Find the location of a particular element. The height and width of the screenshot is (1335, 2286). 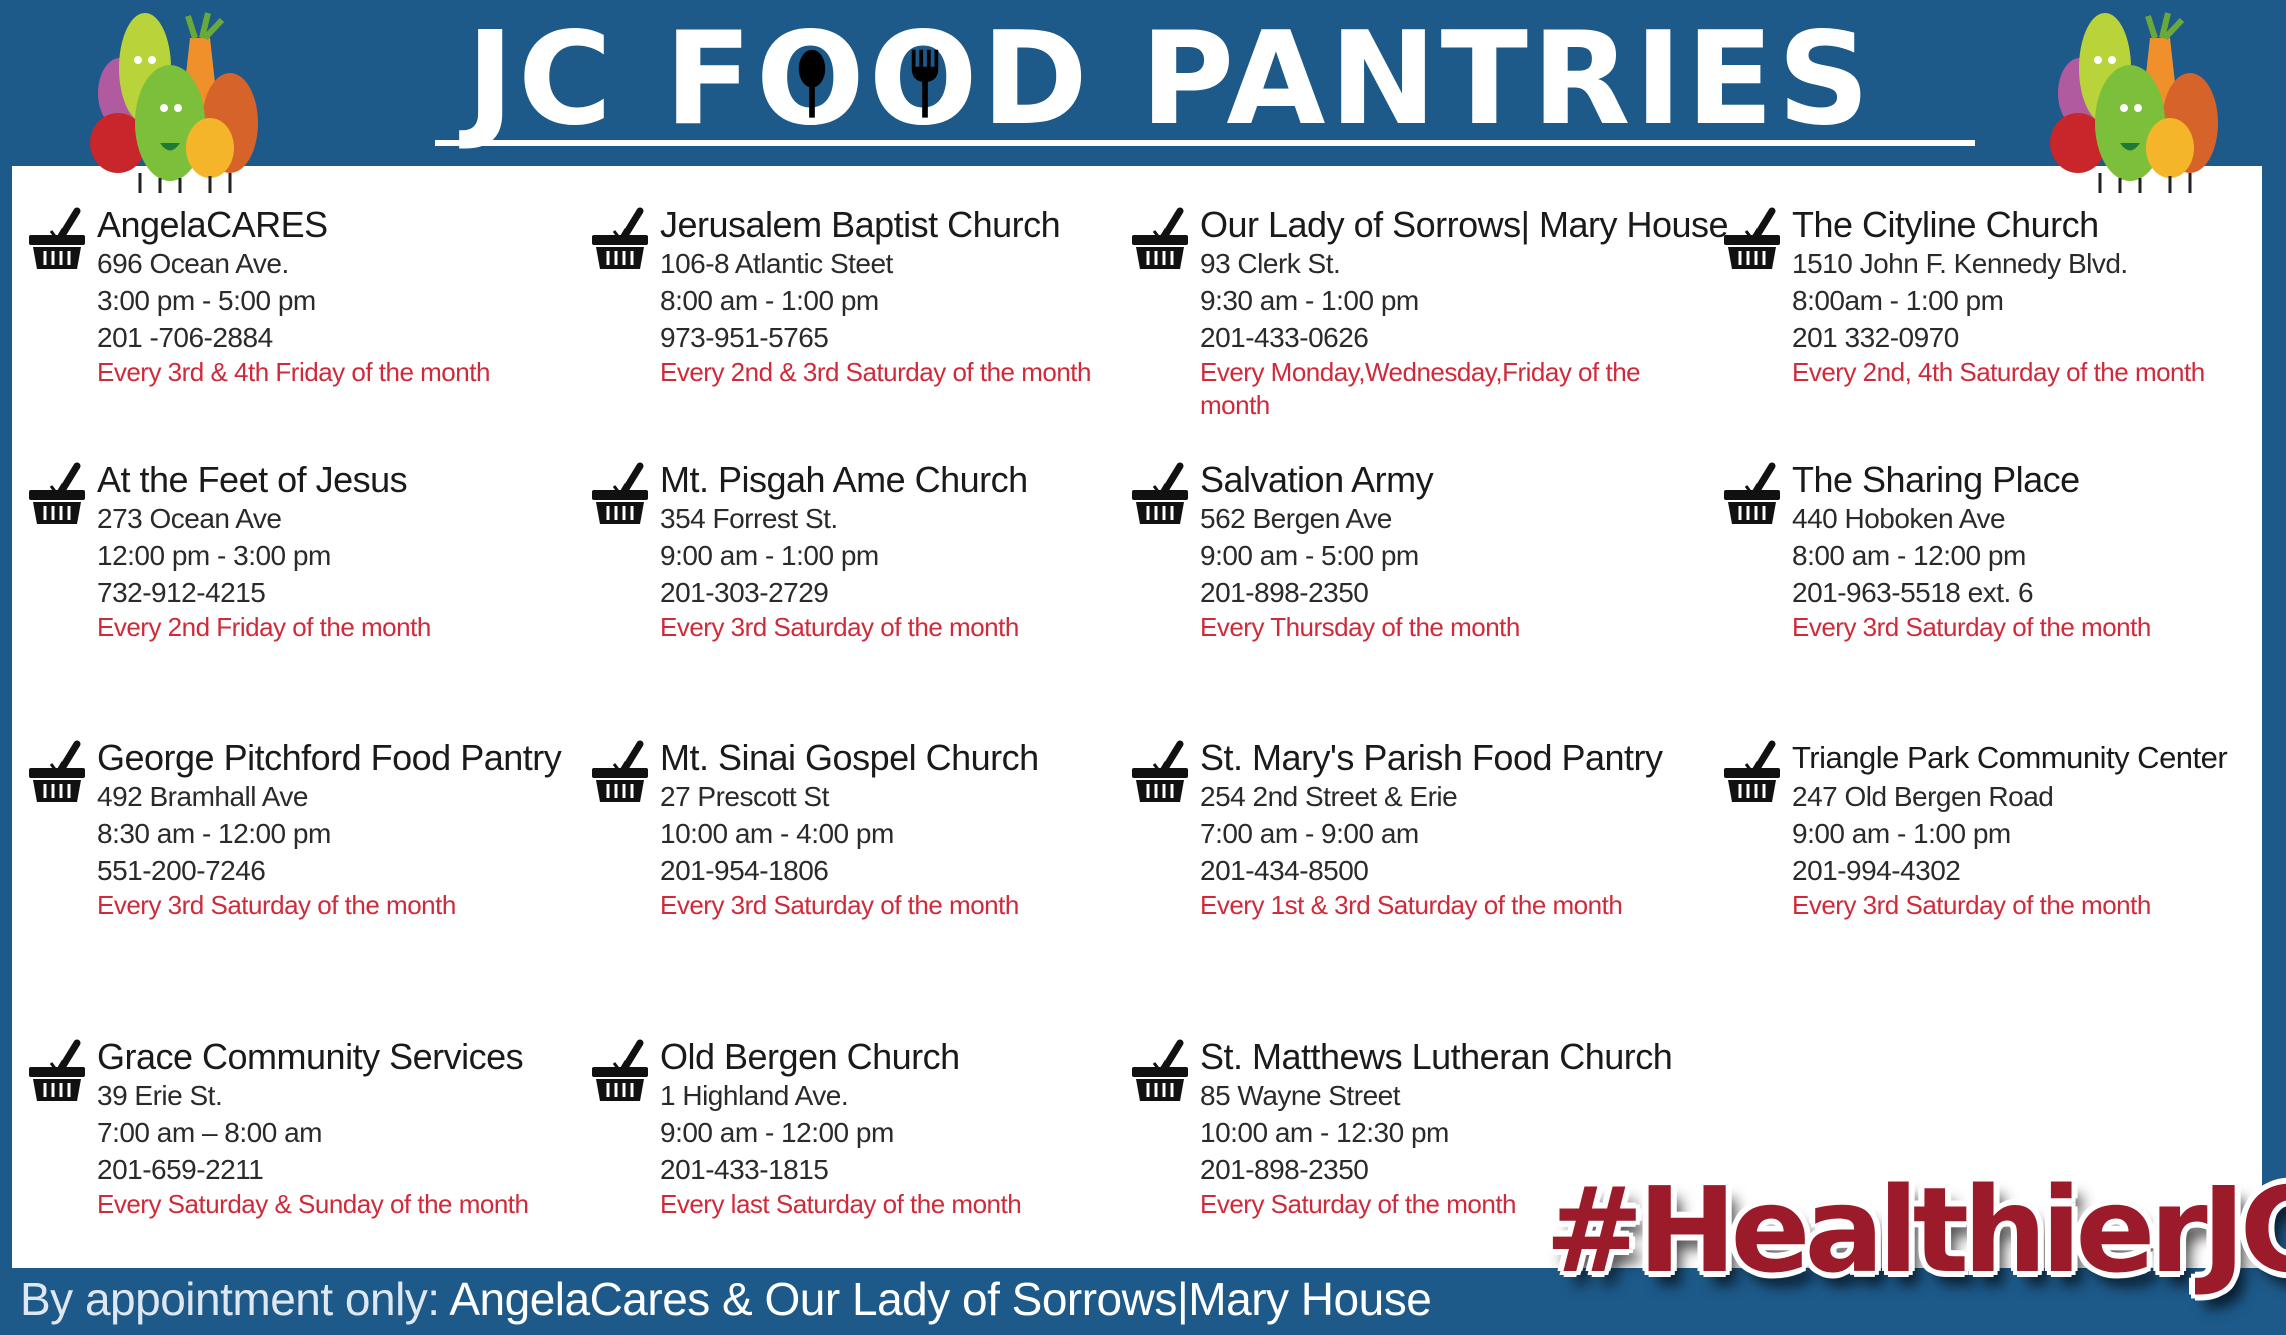

pantry-address: 273 Ocean Ave is located at coordinates (189, 518).